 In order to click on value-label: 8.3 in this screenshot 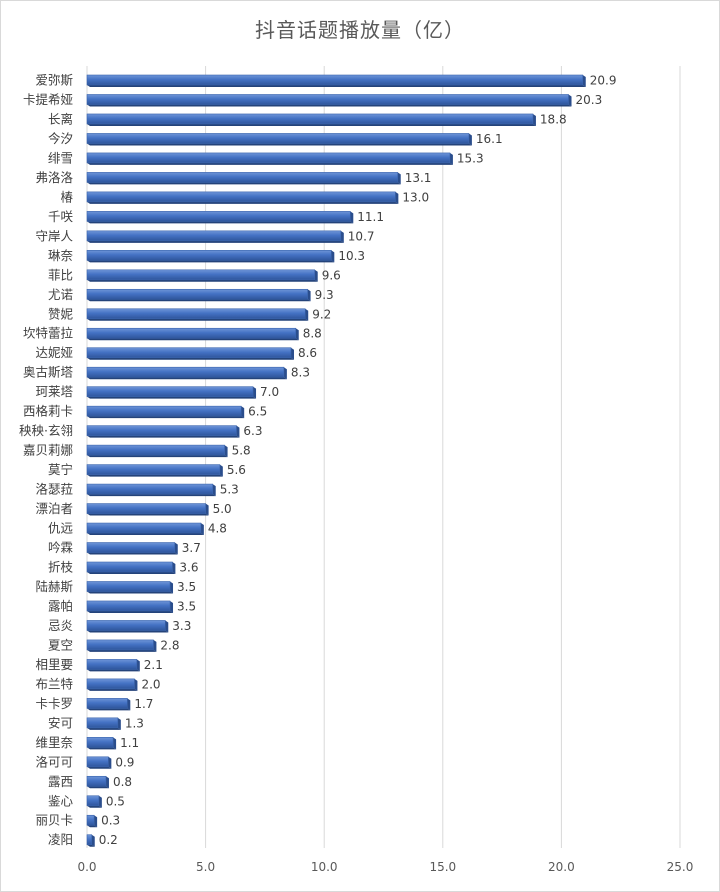, I will do `click(300, 373)`.